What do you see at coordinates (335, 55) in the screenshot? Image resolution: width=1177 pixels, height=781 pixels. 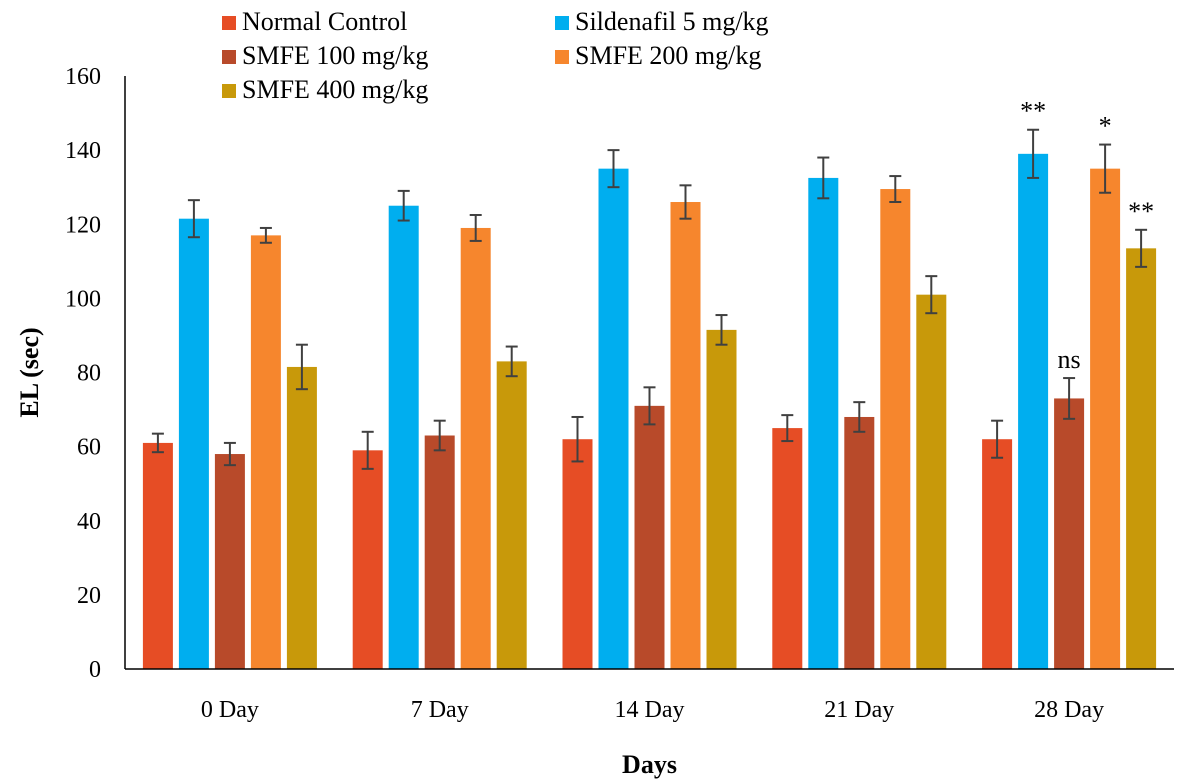 I see `legend-label: SMFE 100 mg/kg` at bounding box center [335, 55].